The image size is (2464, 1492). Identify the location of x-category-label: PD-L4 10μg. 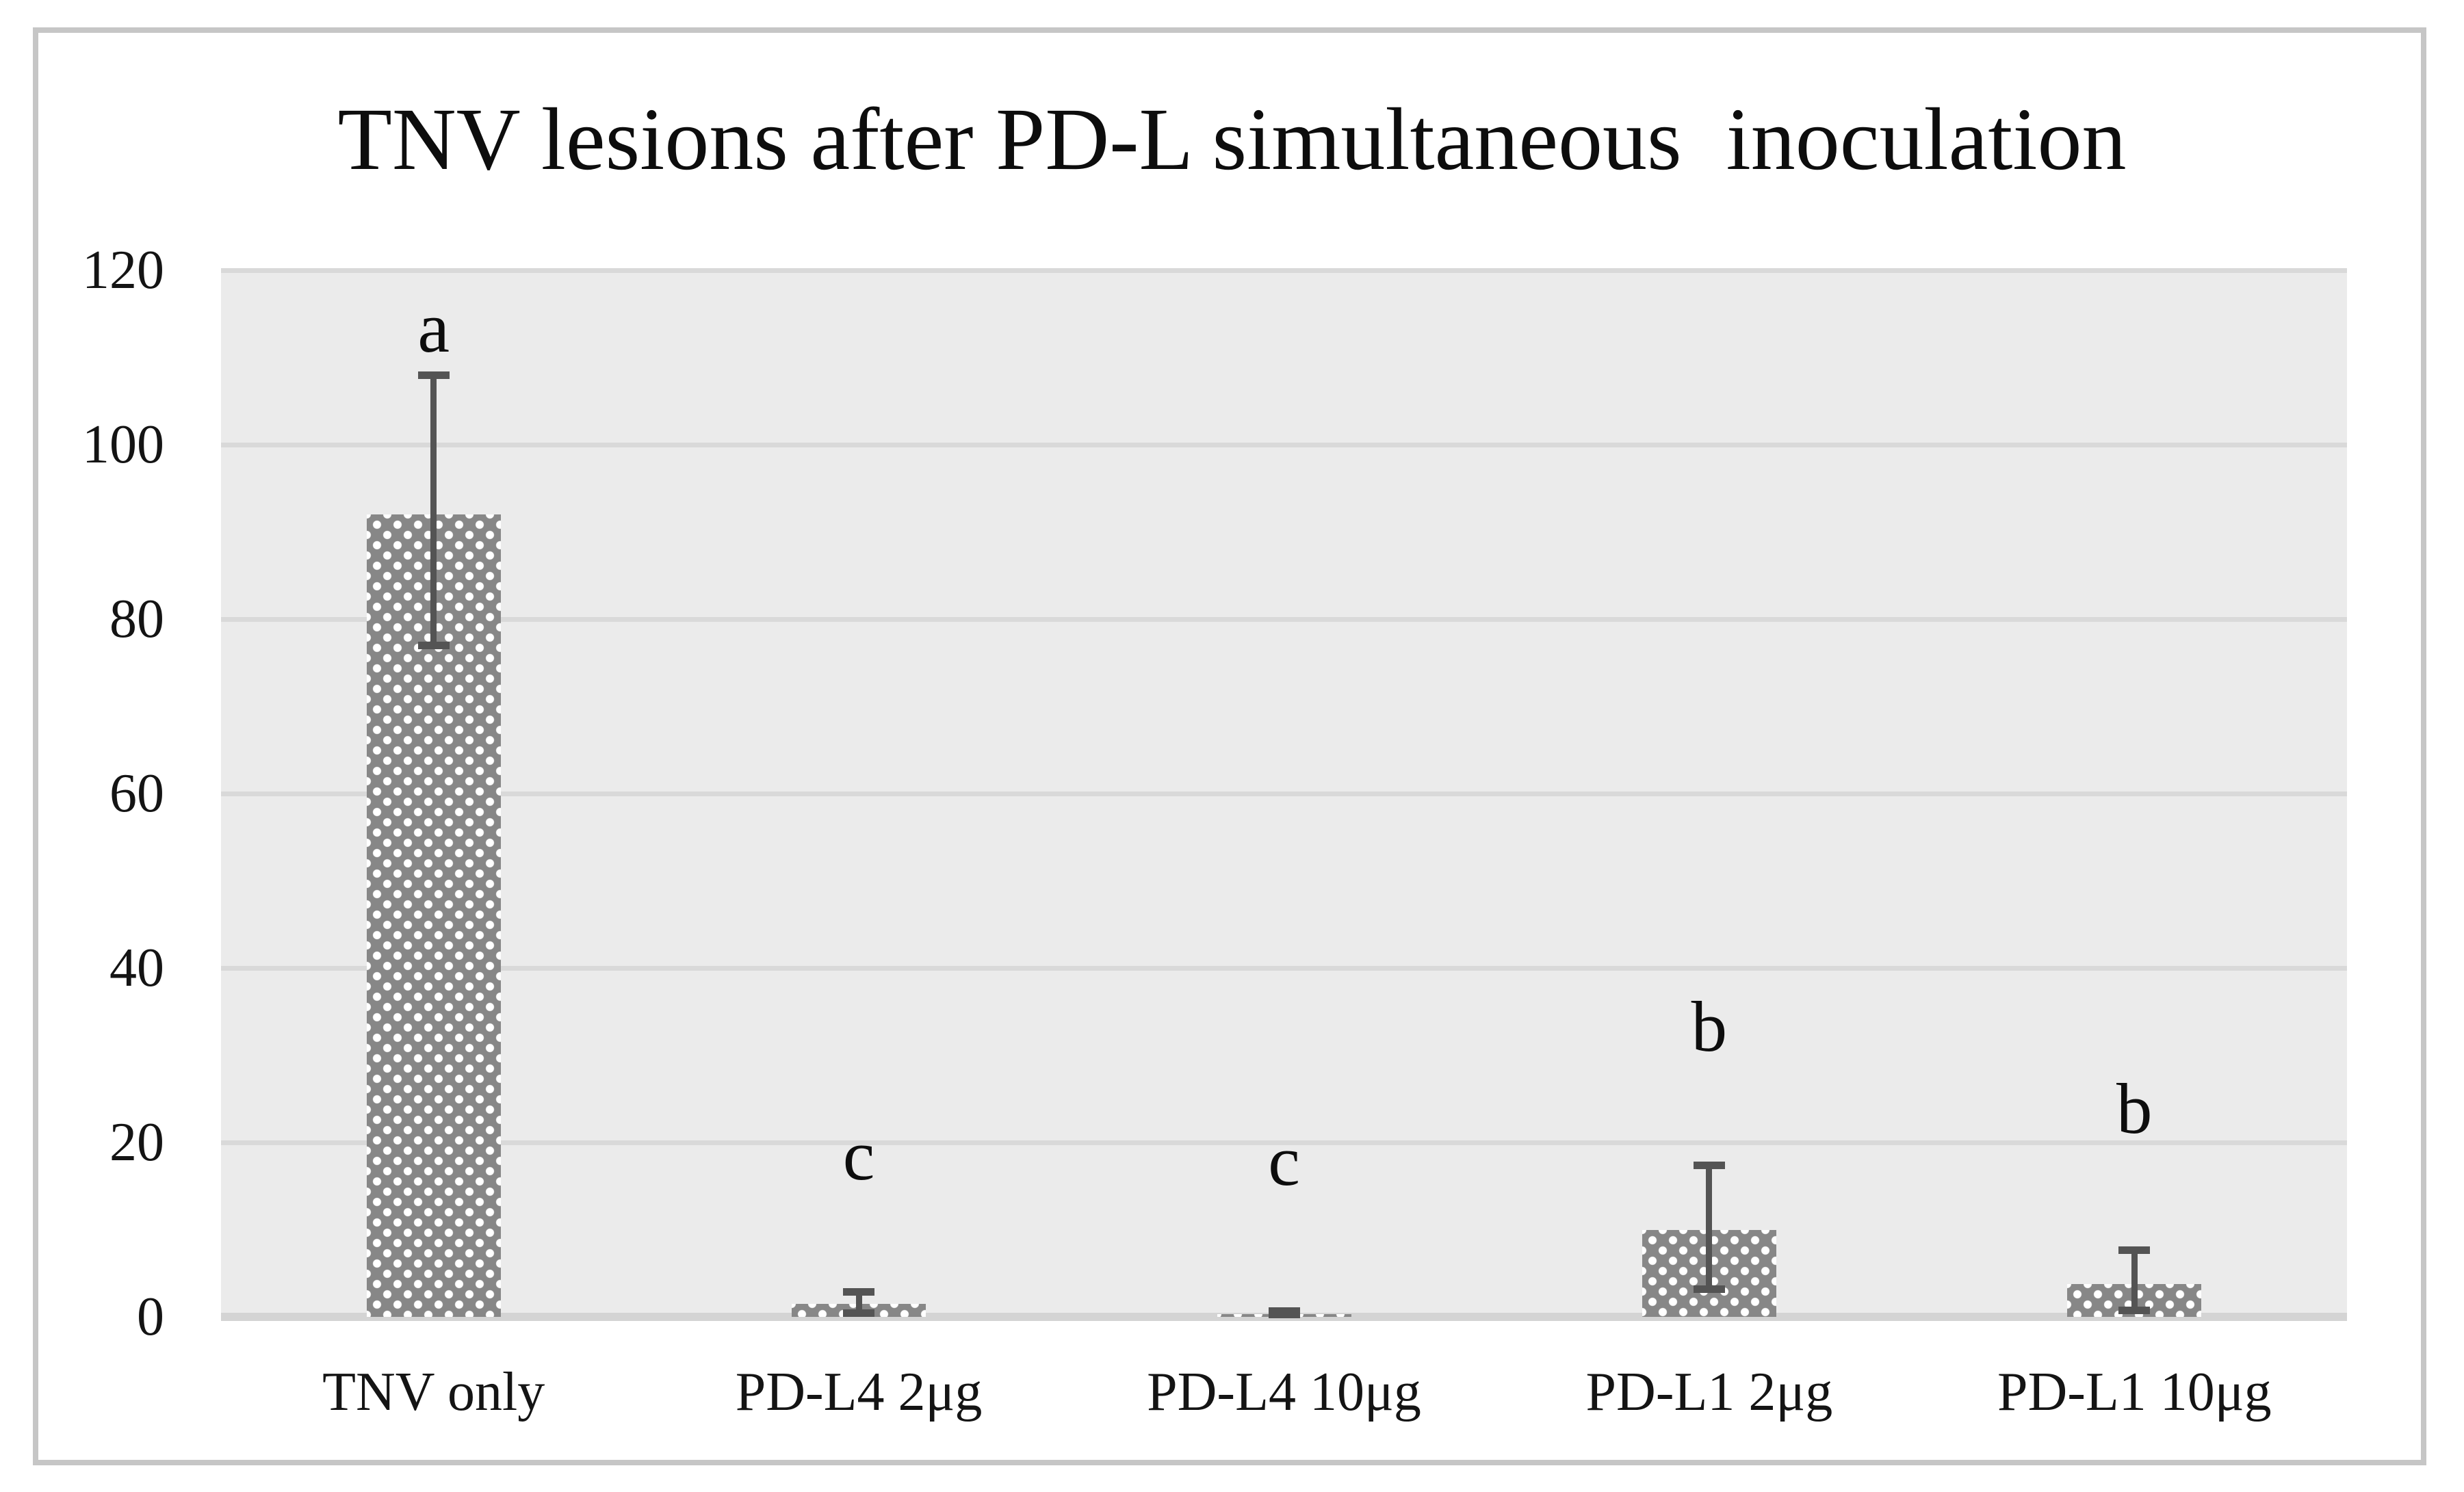
(1284, 1392).